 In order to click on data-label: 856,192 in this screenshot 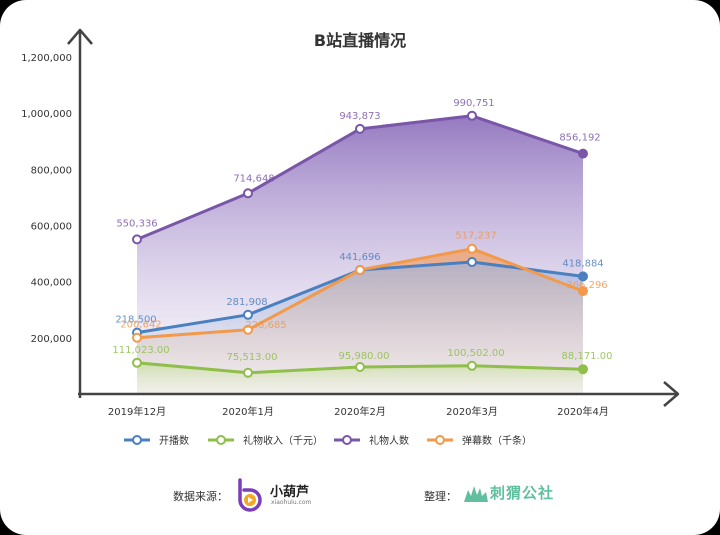, I will do `click(579, 138)`.